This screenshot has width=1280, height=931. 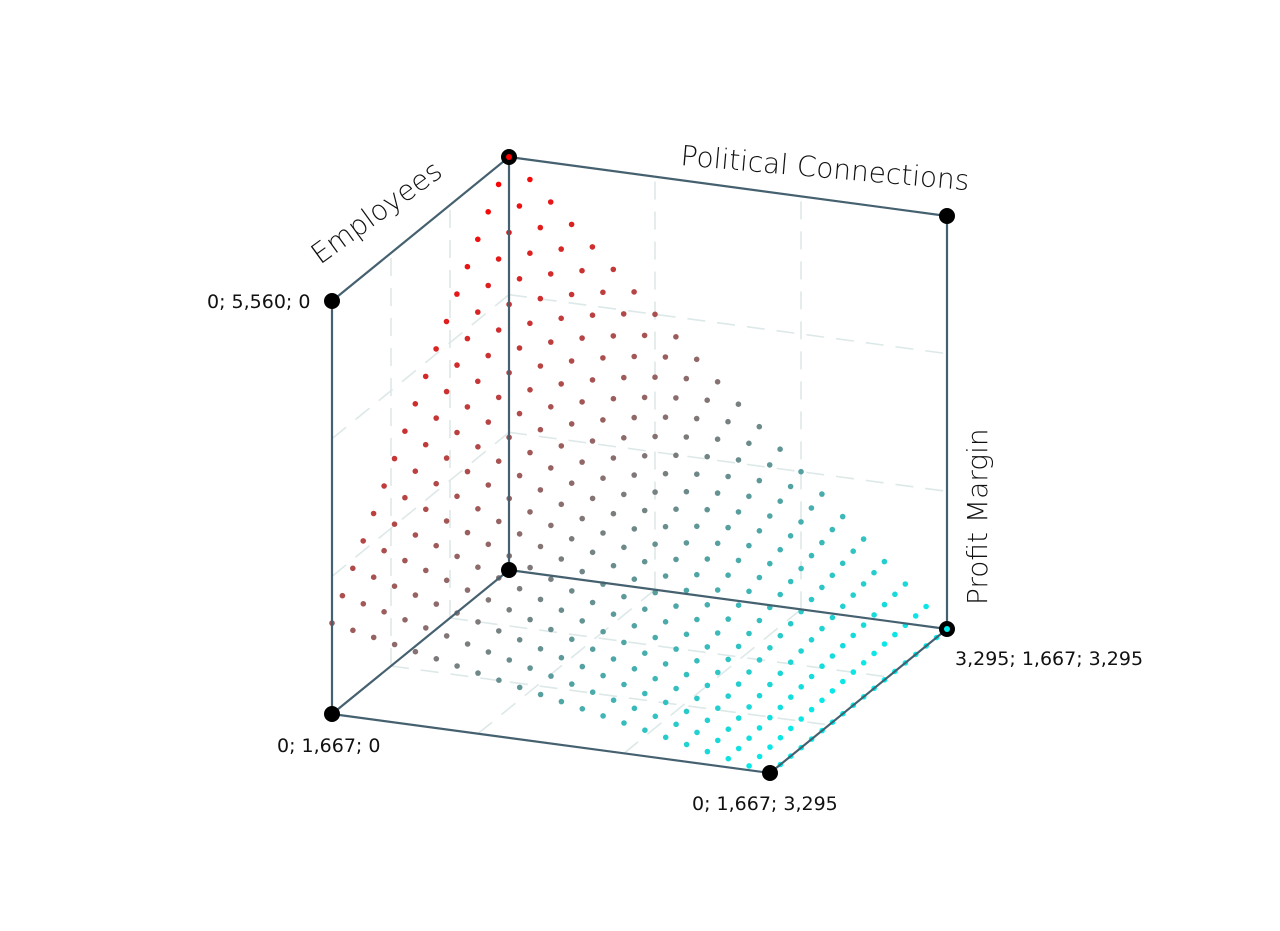 What do you see at coordinates (566, 662) in the screenshot?
I see `grid-line` at bounding box center [566, 662].